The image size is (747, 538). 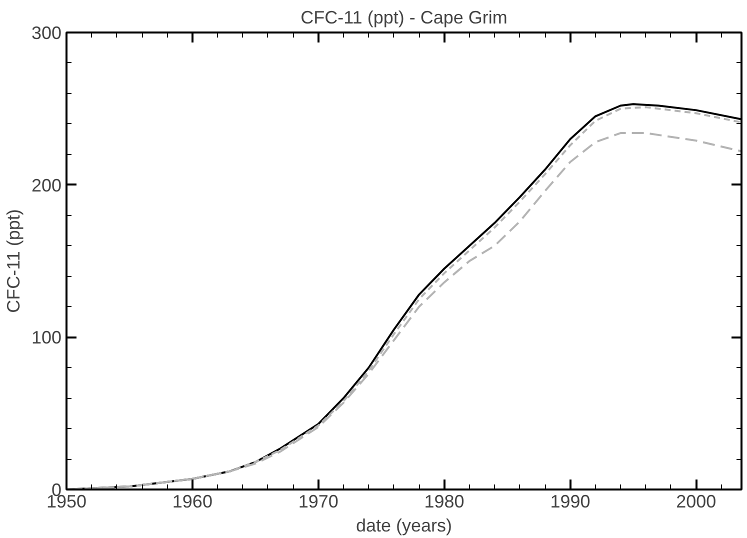 I want to click on y-tick-label: 200, so click(x=46, y=185).